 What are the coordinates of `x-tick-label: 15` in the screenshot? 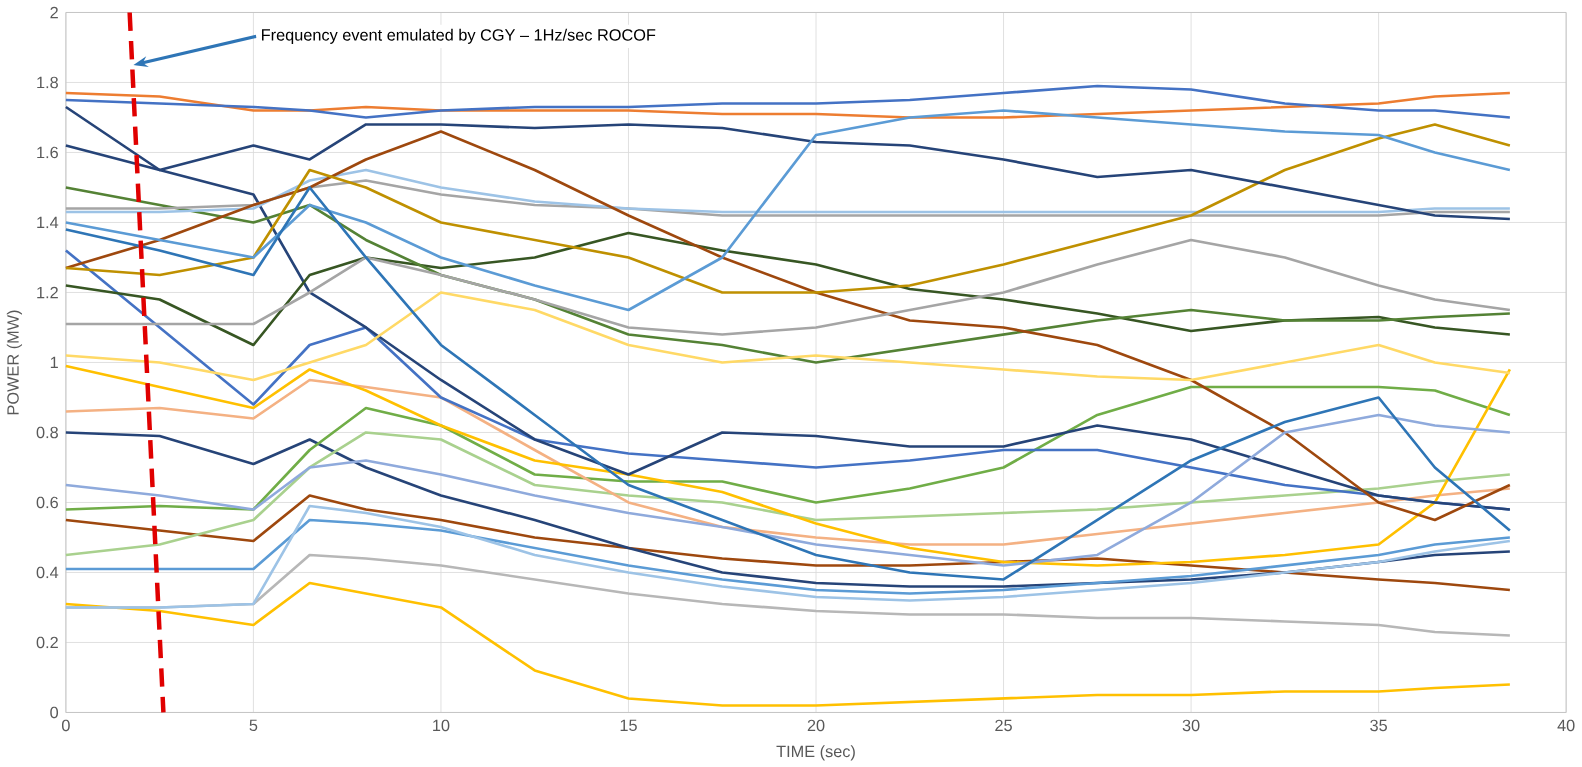 It's located at (628, 725).